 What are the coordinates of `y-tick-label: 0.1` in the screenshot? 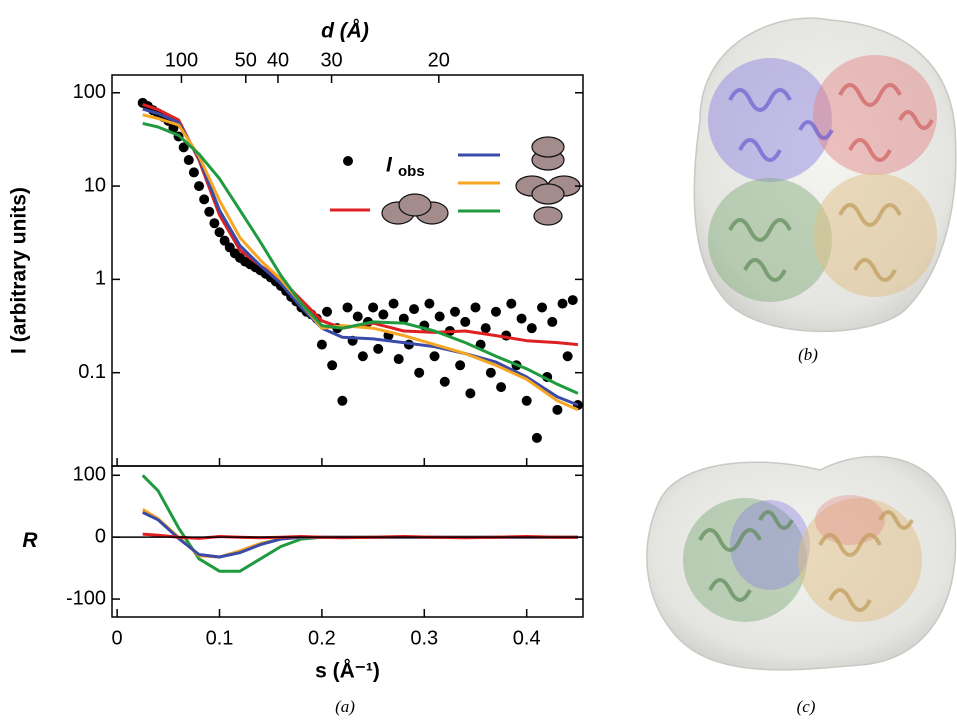 It's located at (92, 372).